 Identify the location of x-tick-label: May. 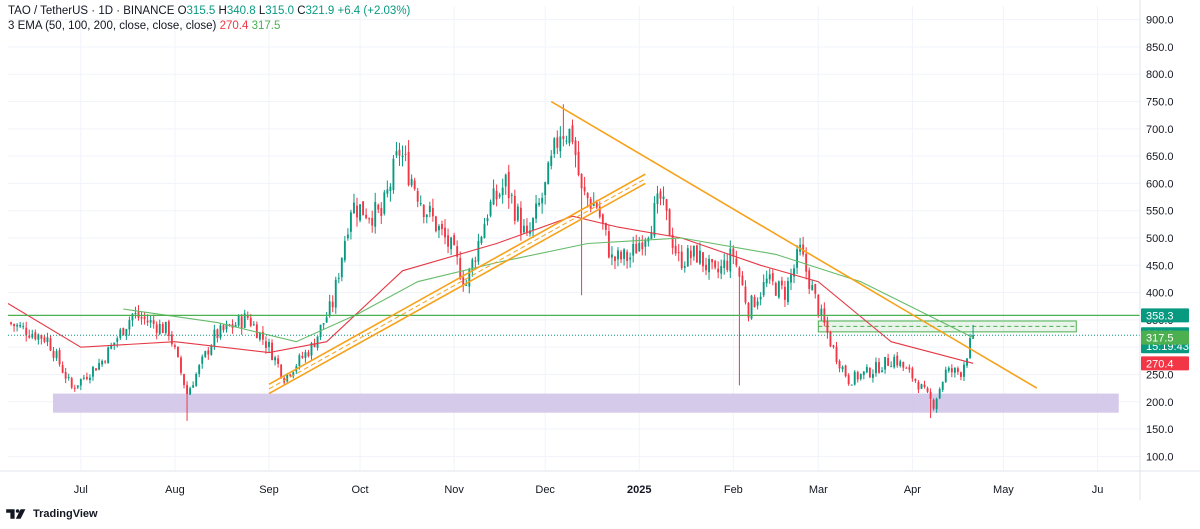
(1003, 490).